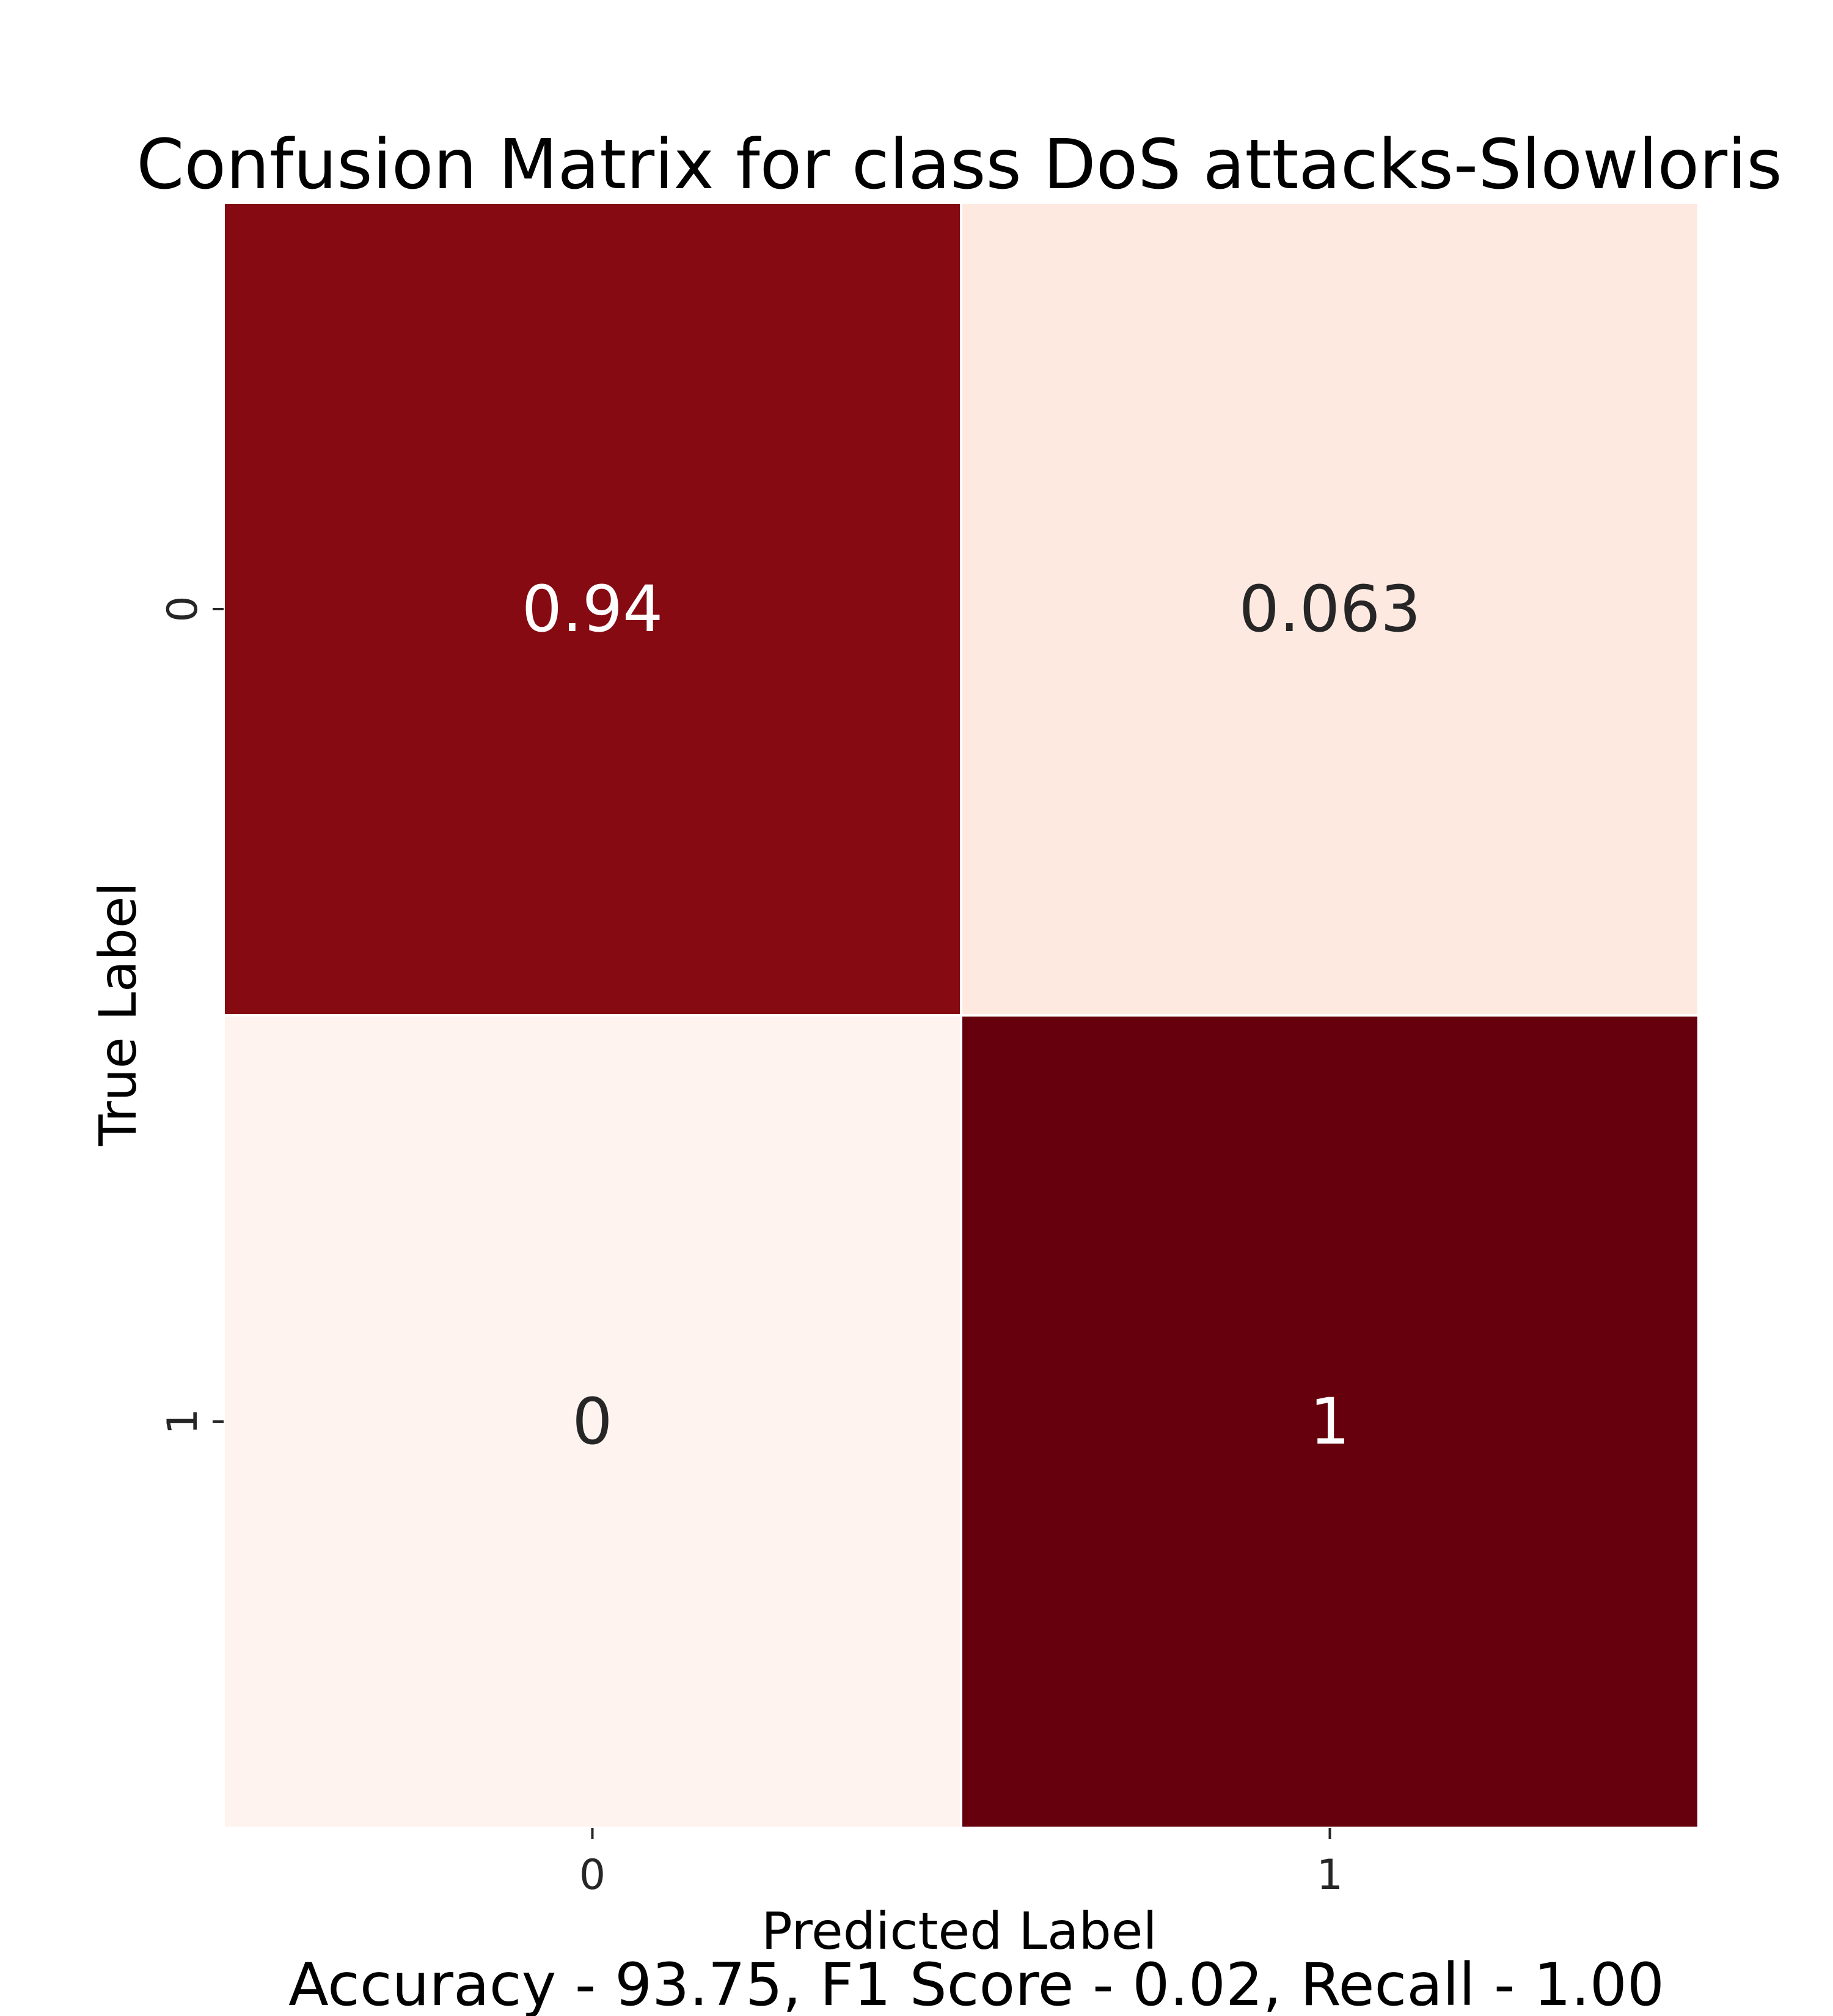 Image resolution: width=1833 pixels, height=2016 pixels. What do you see at coordinates (183, 1421) in the screenshot?
I see `y-tick-label-1: 1` at bounding box center [183, 1421].